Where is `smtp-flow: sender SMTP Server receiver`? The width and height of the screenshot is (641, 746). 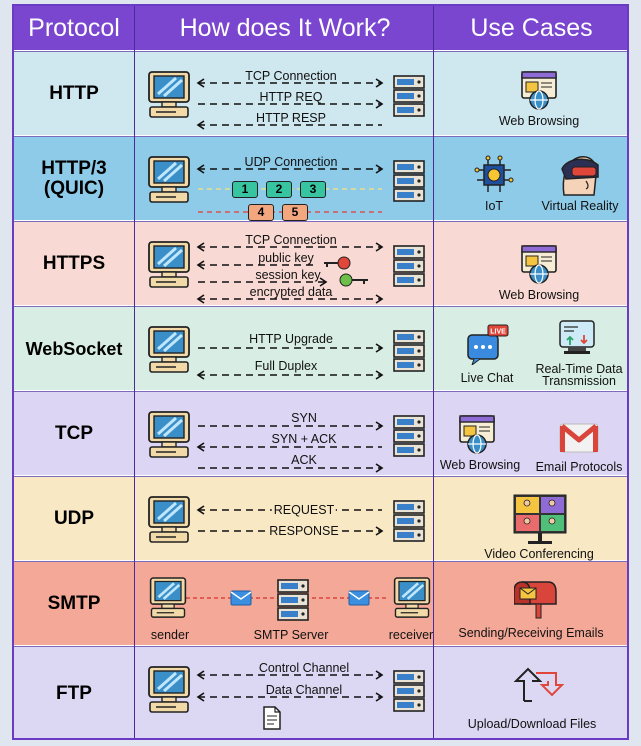 smtp-flow: sender SMTP Server receiver is located at coordinates (285, 603).